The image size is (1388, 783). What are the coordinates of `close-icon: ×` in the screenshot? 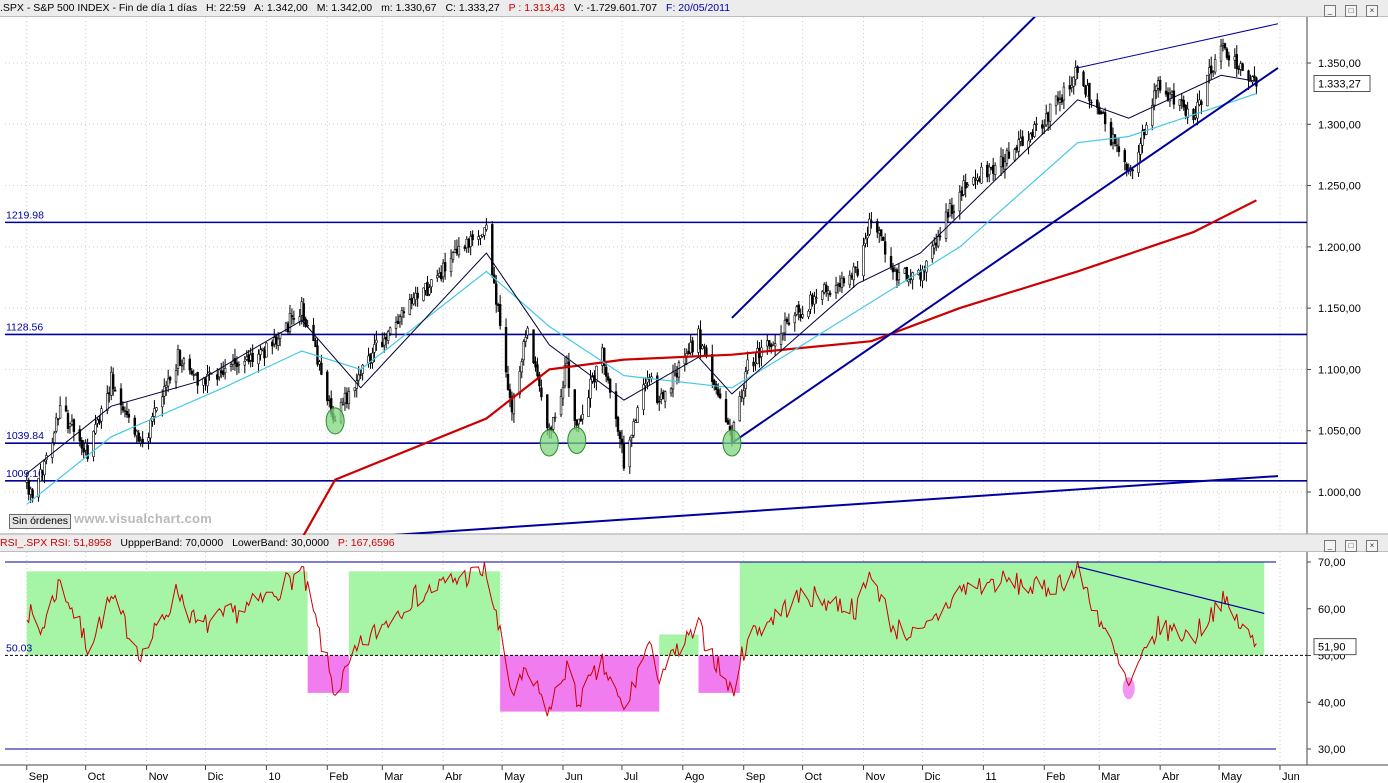 It's located at (1372, 11).